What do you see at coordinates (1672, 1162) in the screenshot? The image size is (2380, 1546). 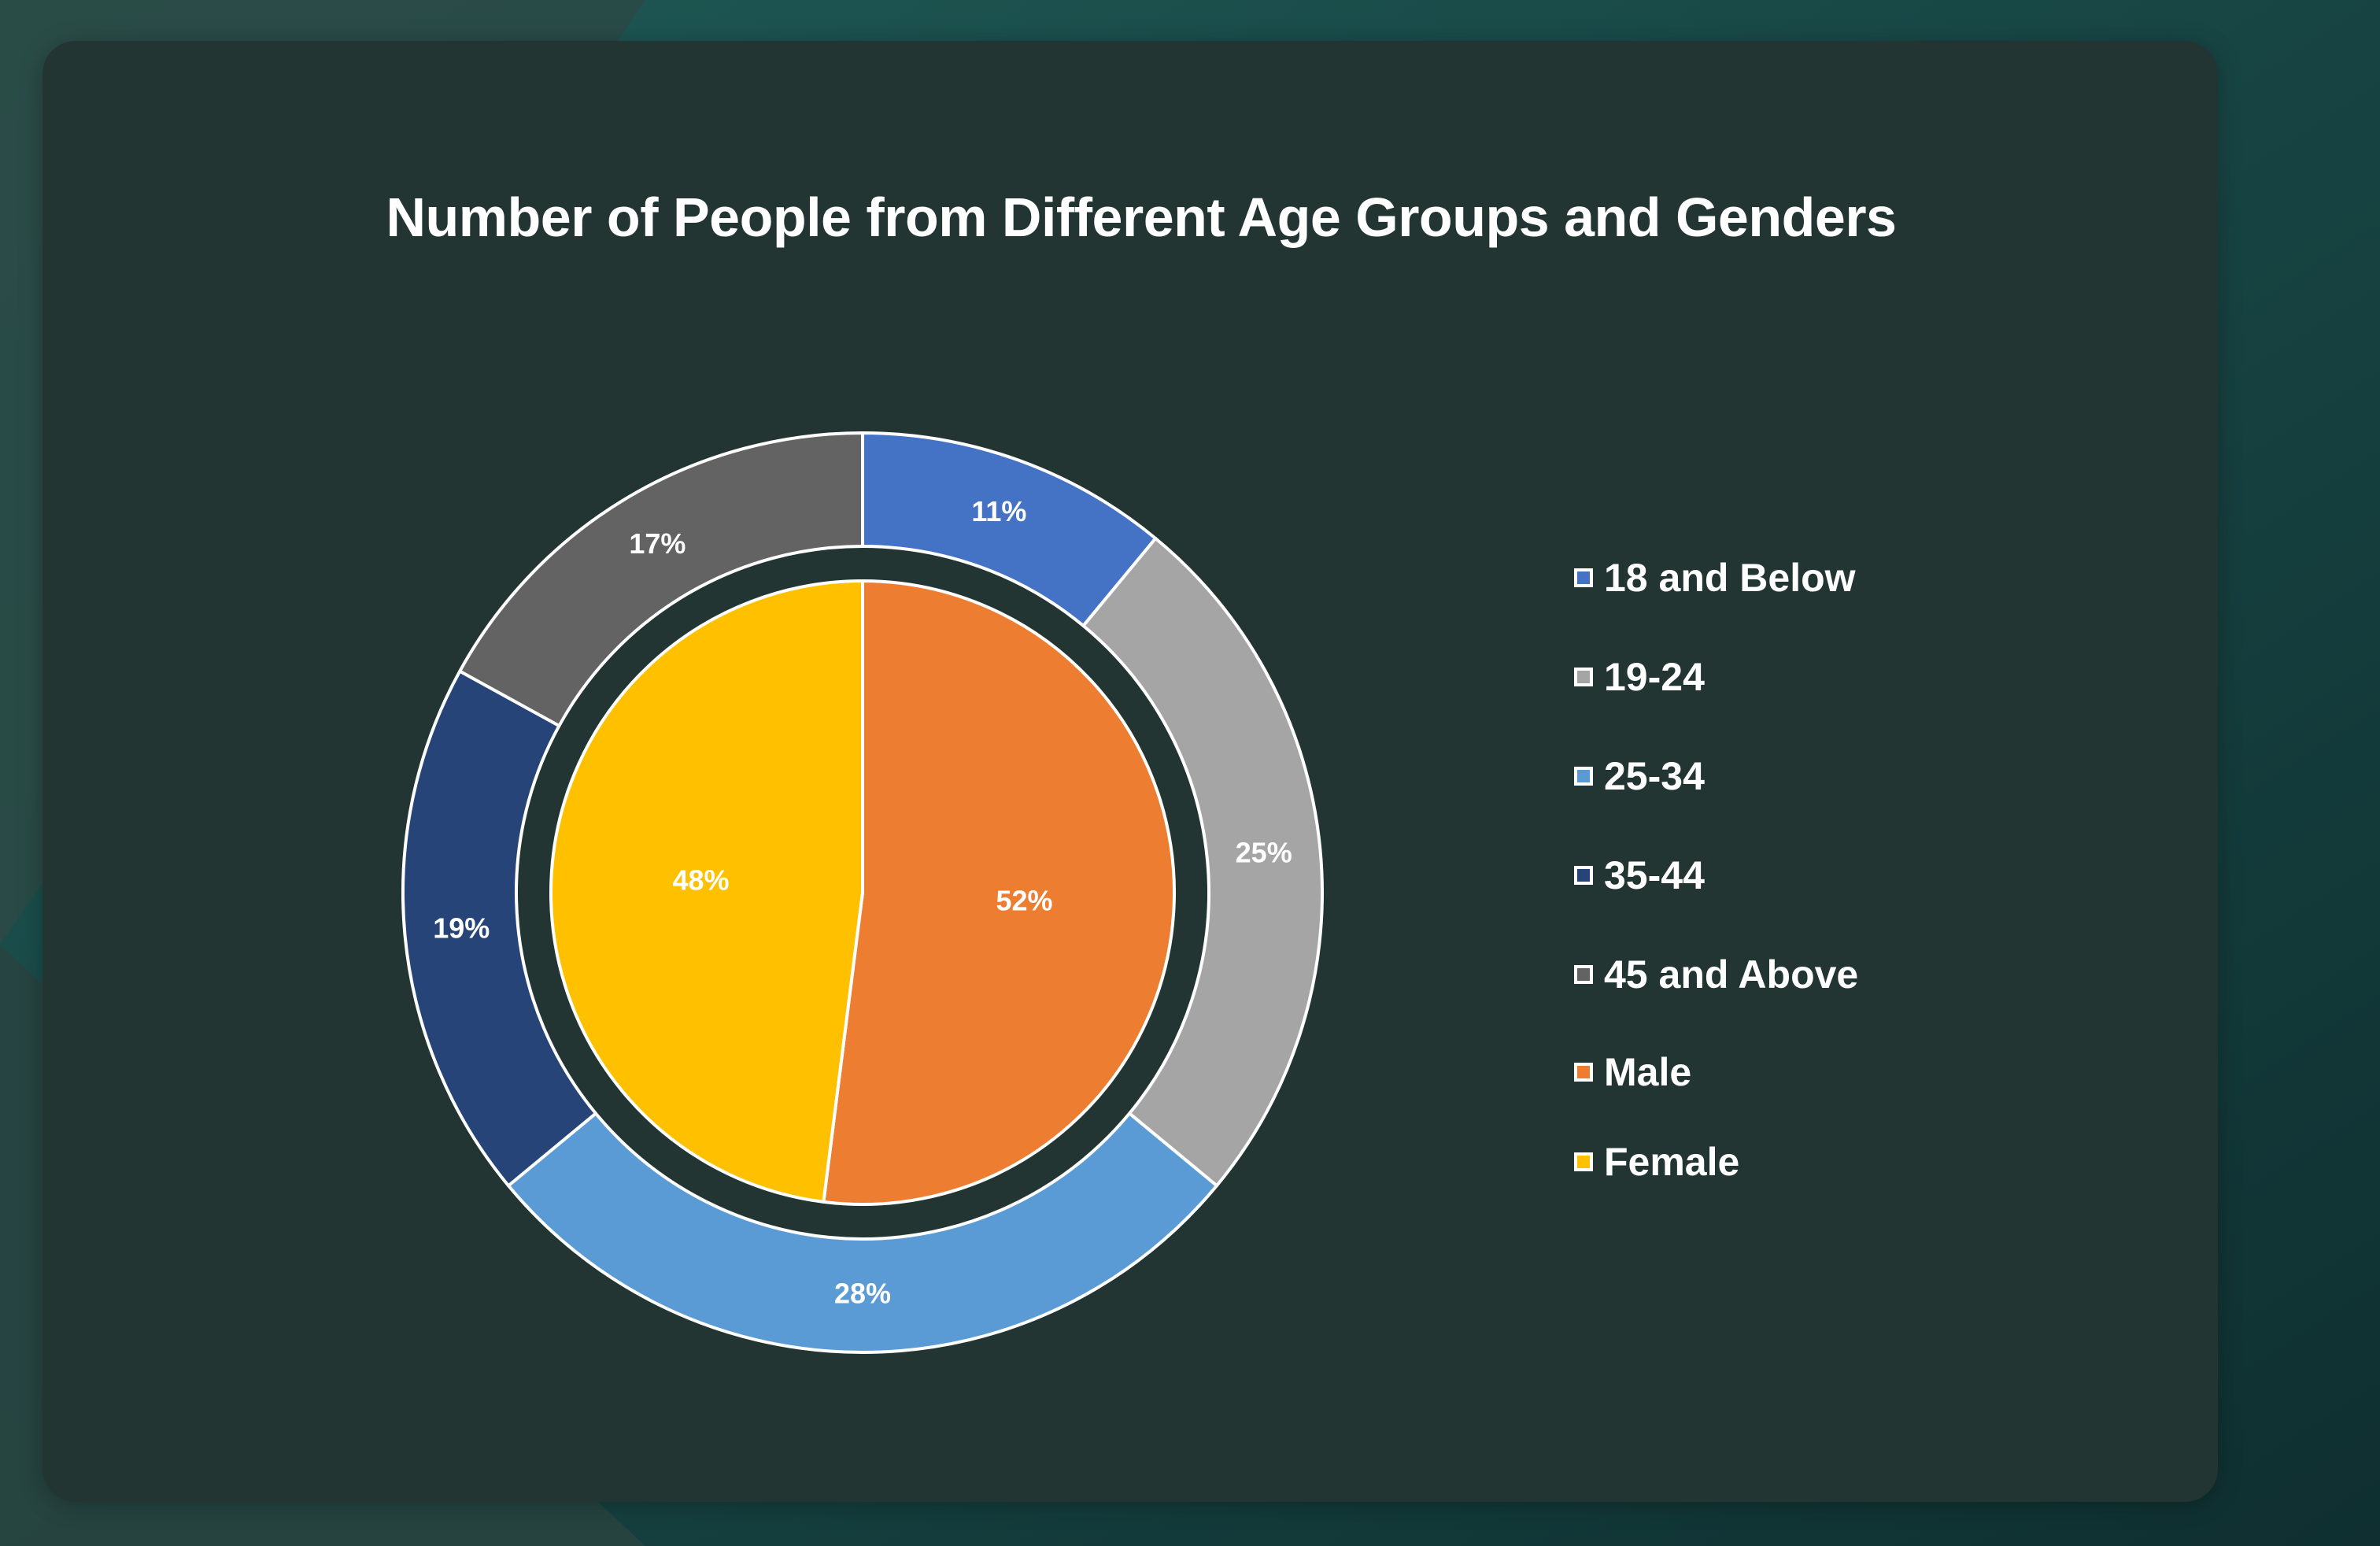 I see `legend-label: Female` at bounding box center [1672, 1162].